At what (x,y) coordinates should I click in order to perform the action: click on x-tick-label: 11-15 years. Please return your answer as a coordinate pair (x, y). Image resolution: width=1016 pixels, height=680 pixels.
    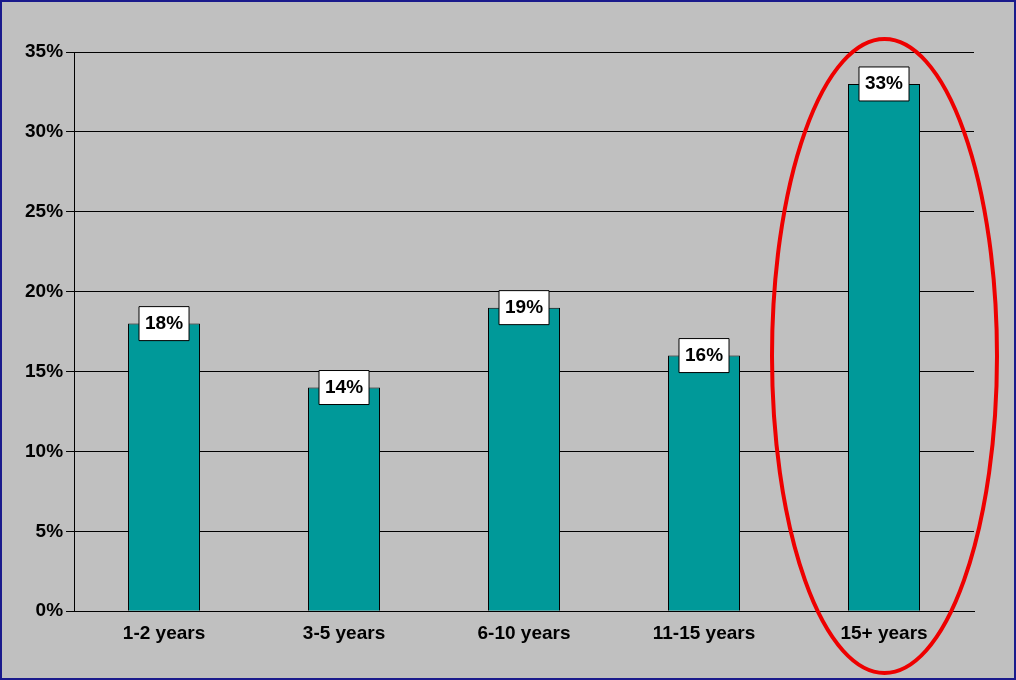
    Looking at the image, I should click on (704, 632).